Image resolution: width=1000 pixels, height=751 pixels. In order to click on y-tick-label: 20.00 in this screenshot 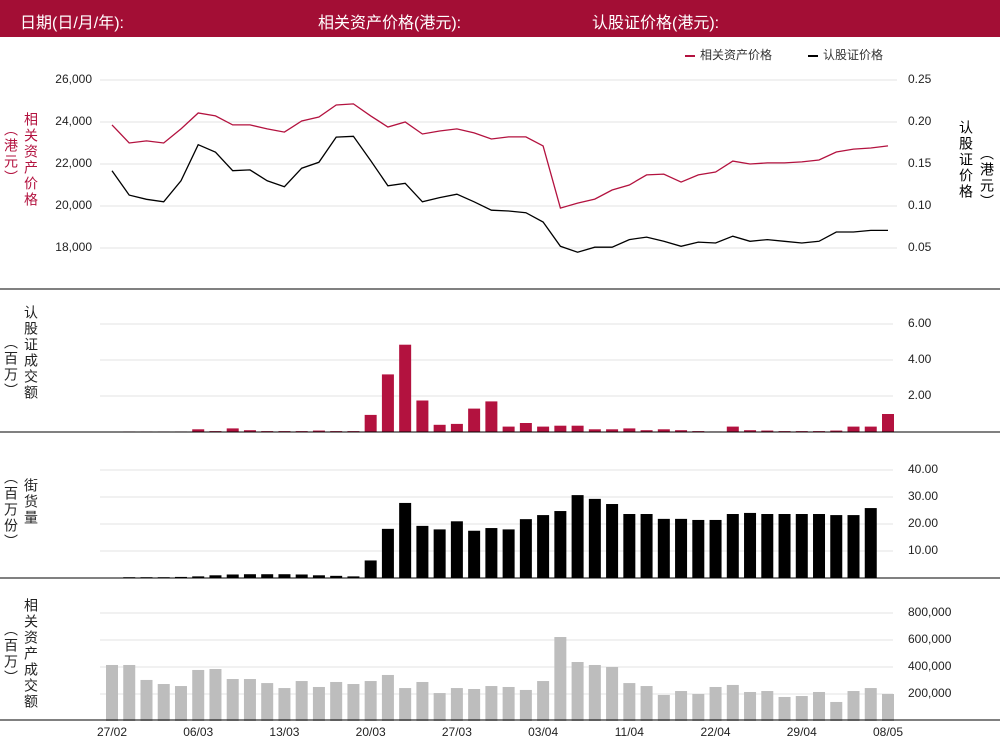, I will do `click(923, 523)`.